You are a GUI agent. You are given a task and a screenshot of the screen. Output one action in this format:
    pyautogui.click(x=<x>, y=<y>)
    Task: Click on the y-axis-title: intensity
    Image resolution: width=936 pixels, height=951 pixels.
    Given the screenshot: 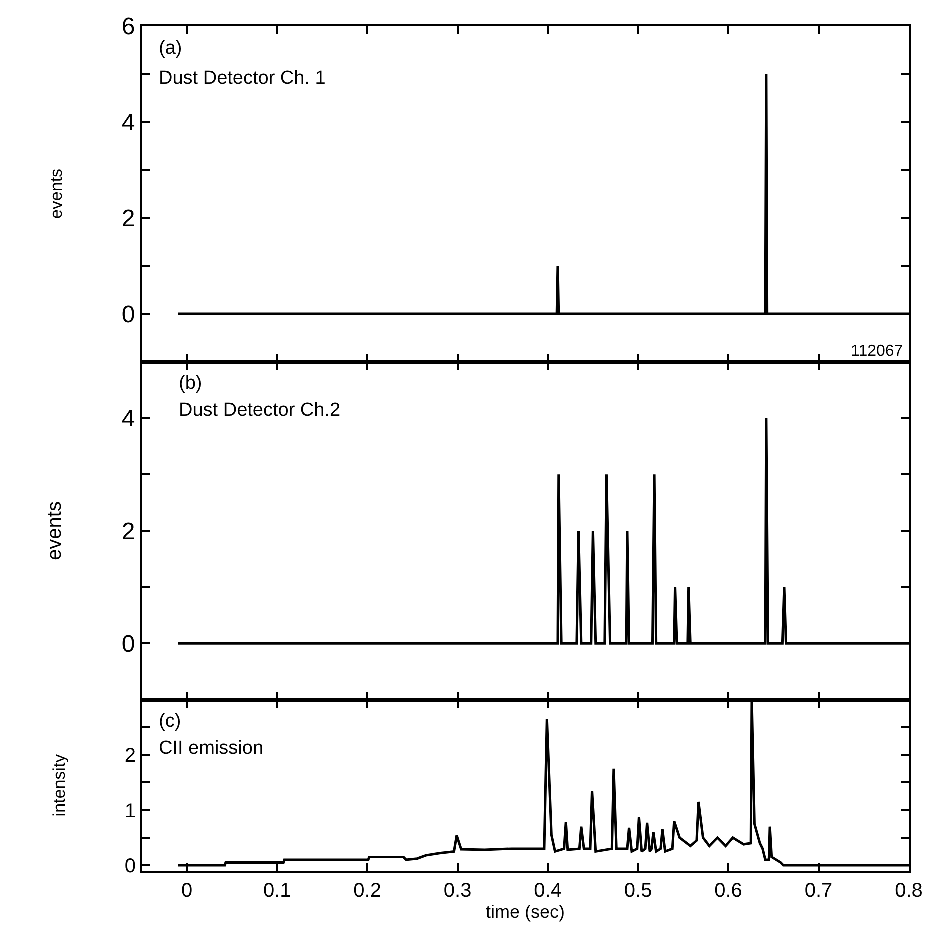 What is the action you would take?
    pyautogui.click(x=59, y=785)
    